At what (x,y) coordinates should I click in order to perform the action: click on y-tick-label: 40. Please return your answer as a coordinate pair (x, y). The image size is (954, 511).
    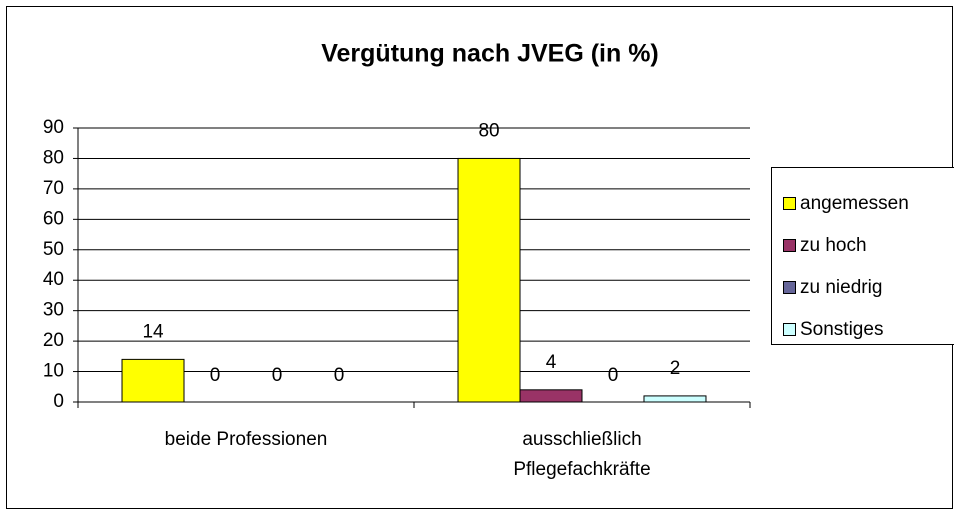
    Looking at the image, I should click on (53, 279).